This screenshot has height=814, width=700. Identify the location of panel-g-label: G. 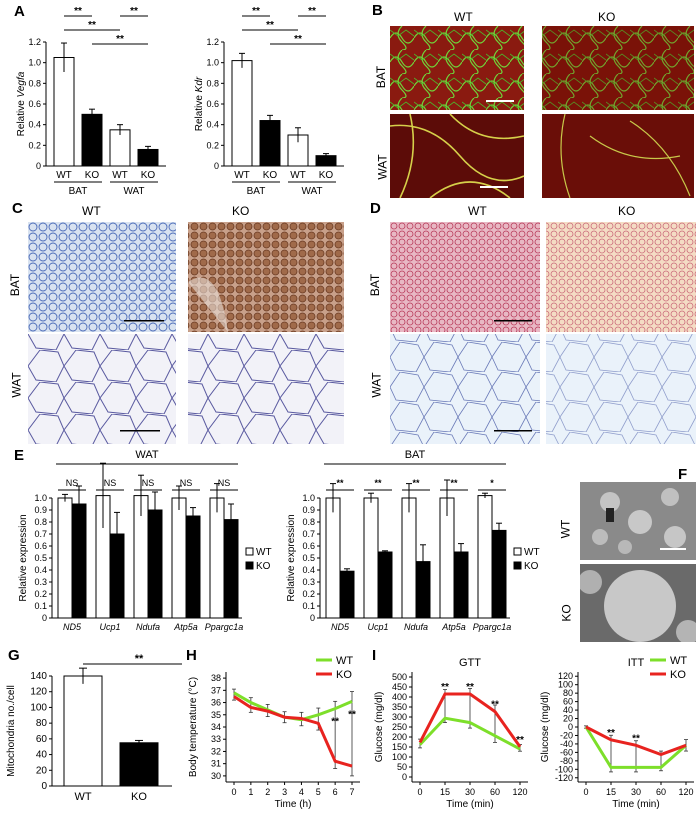
(14, 655).